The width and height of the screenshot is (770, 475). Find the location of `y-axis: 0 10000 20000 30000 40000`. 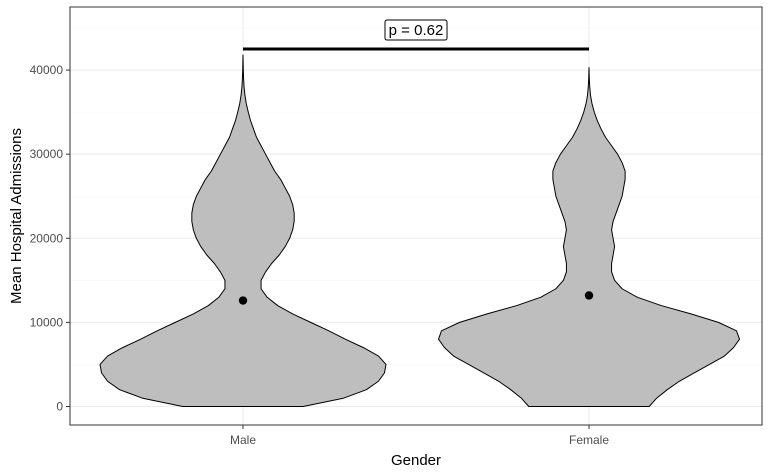

y-axis: 0 10000 20000 30000 40000 is located at coordinates (50, 238).